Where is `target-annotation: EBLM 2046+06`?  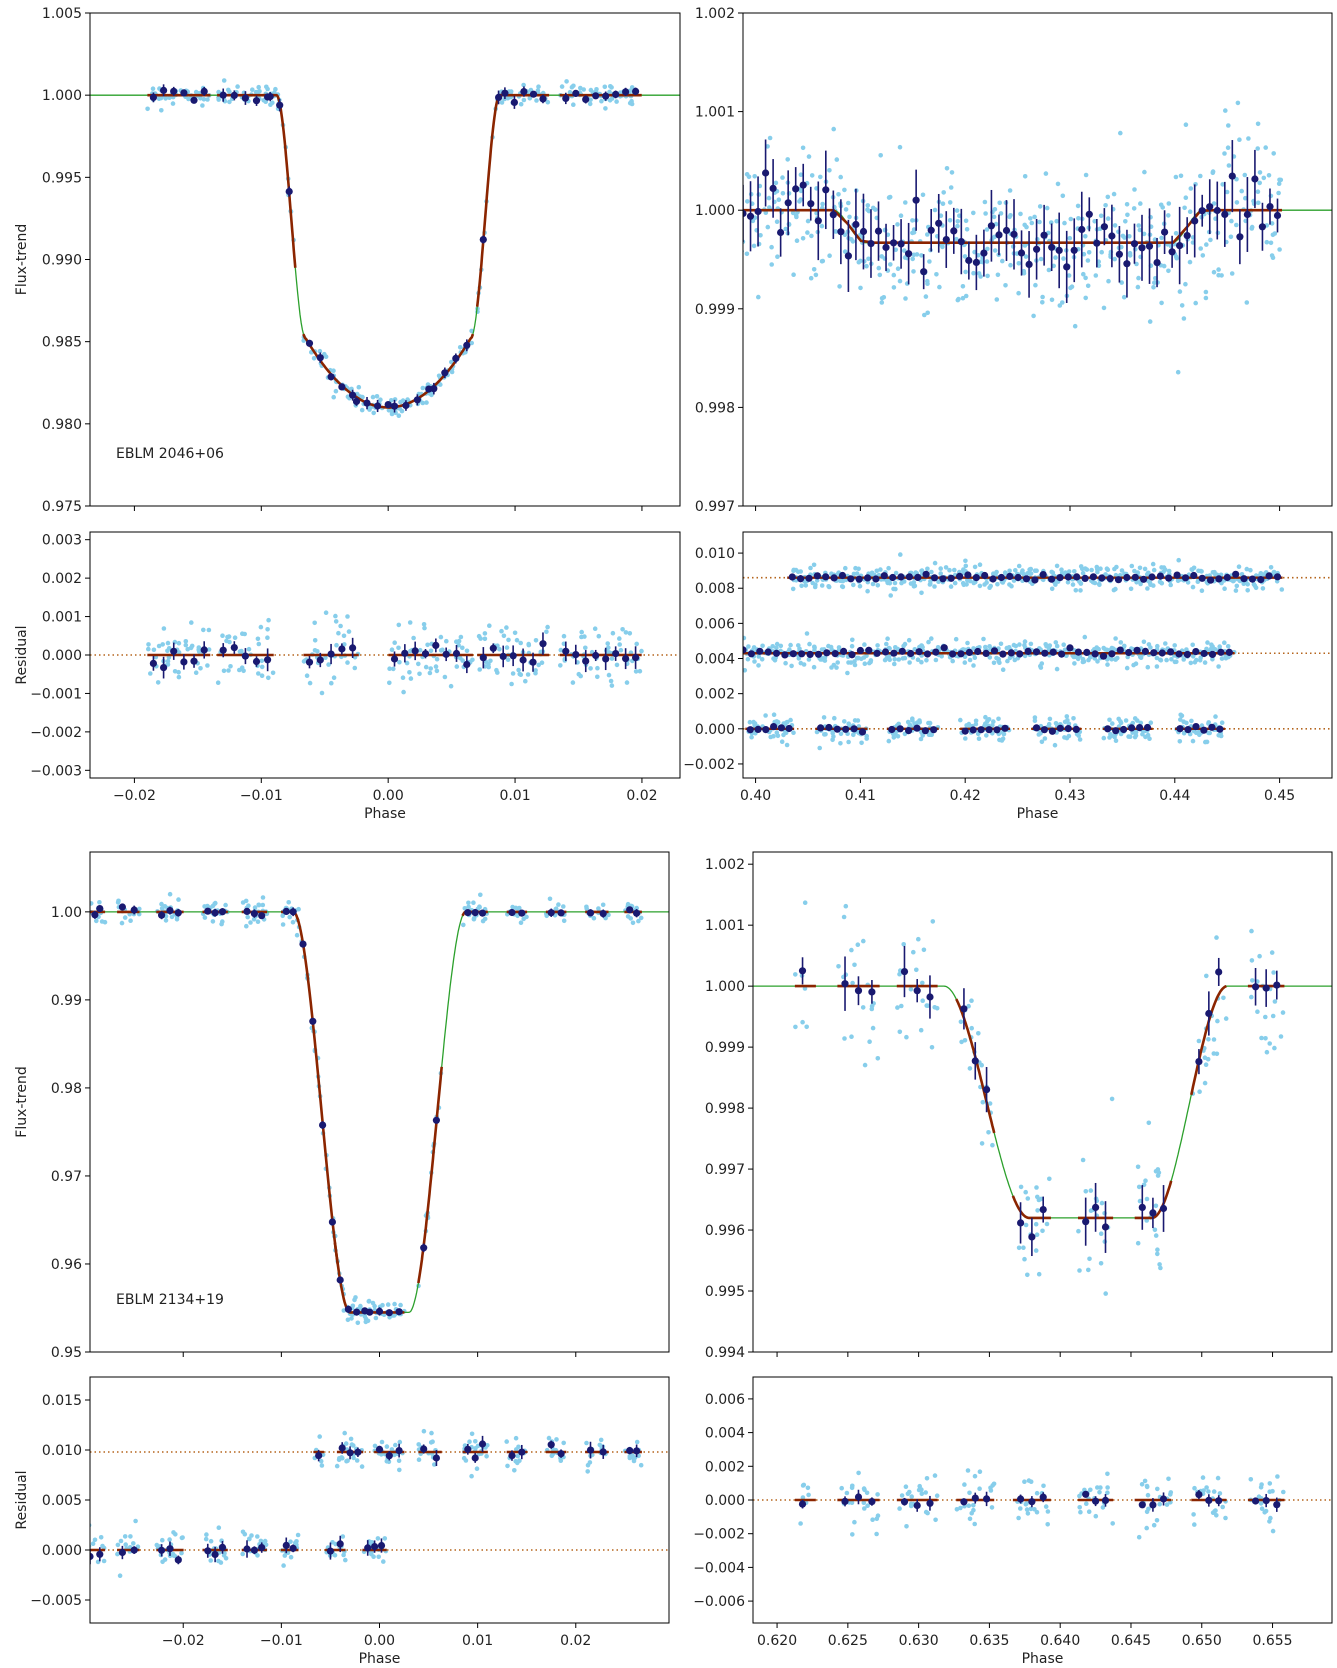 target-annotation: EBLM 2046+06 is located at coordinates (170, 454).